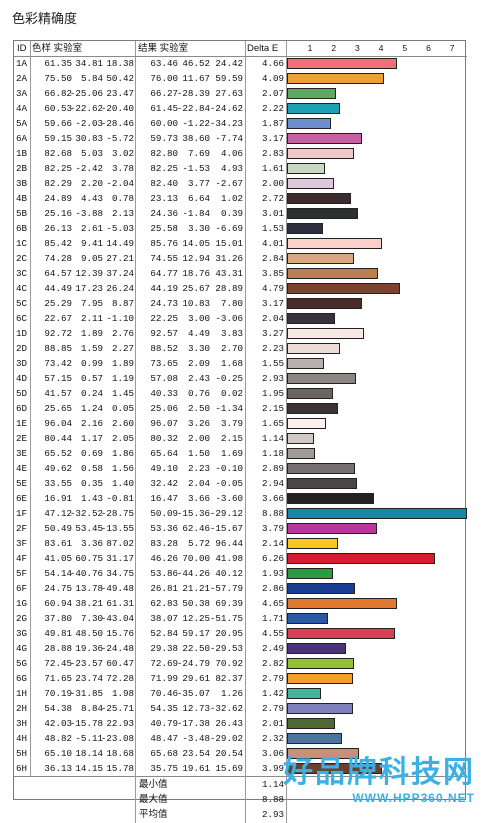 This screenshot has width=485, height=823. What do you see at coordinates (117, 513) in the screenshot?
I see `target-lab-value: -28.75` at bounding box center [117, 513].